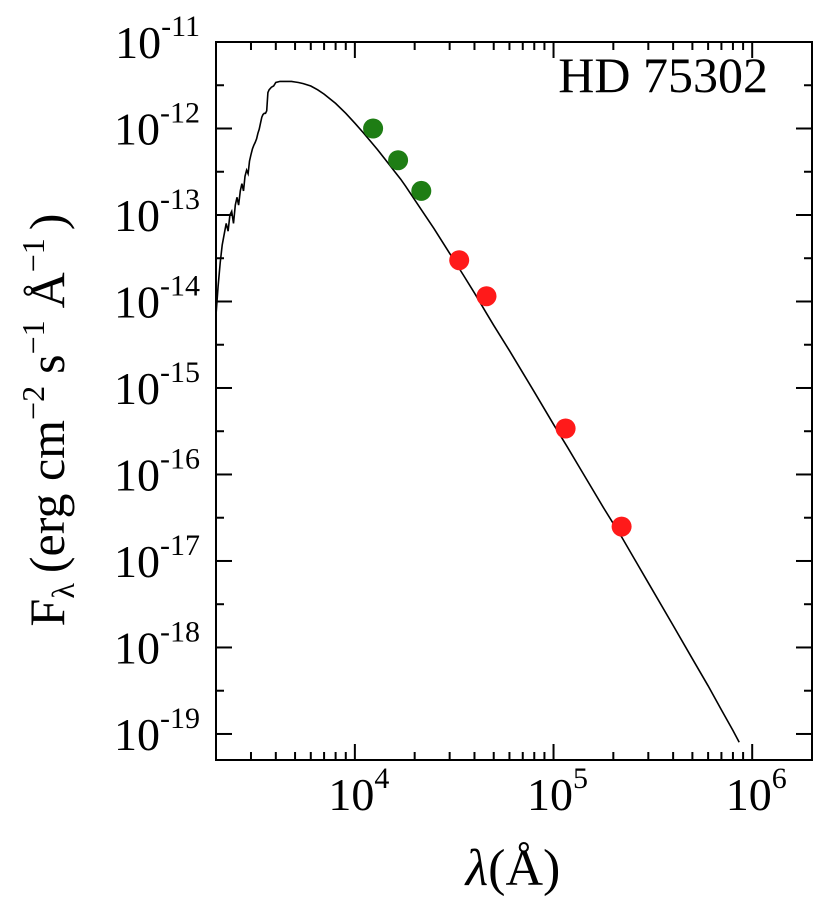 This screenshot has height=915, width=831. I want to click on star-name-annotation: HD 75302, so click(663, 75).